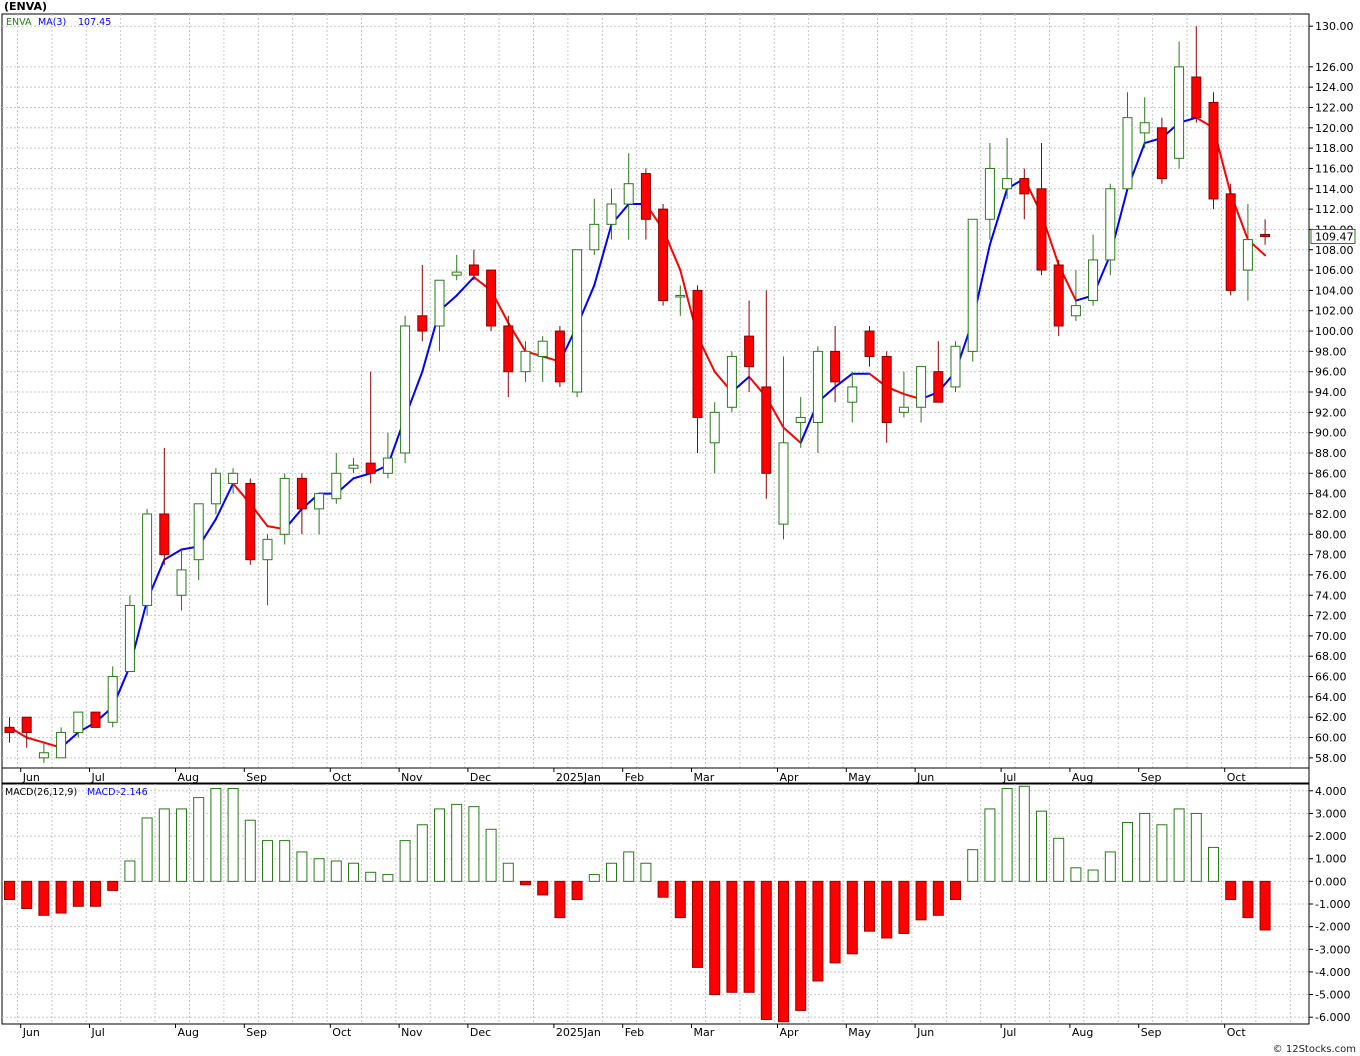 The width and height of the screenshot is (1360, 1056). What do you see at coordinates (1331, 575) in the screenshot?
I see `price-tick-label: 76.00` at bounding box center [1331, 575].